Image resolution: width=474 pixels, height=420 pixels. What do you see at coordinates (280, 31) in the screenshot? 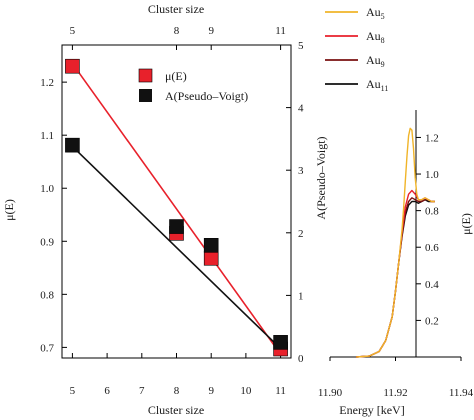
I see `top-tick-label: 11` at bounding box center [280, 31].